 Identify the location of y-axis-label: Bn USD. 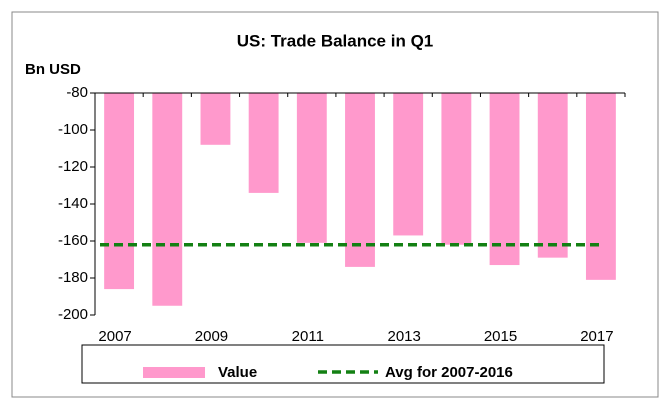
(53, 69).